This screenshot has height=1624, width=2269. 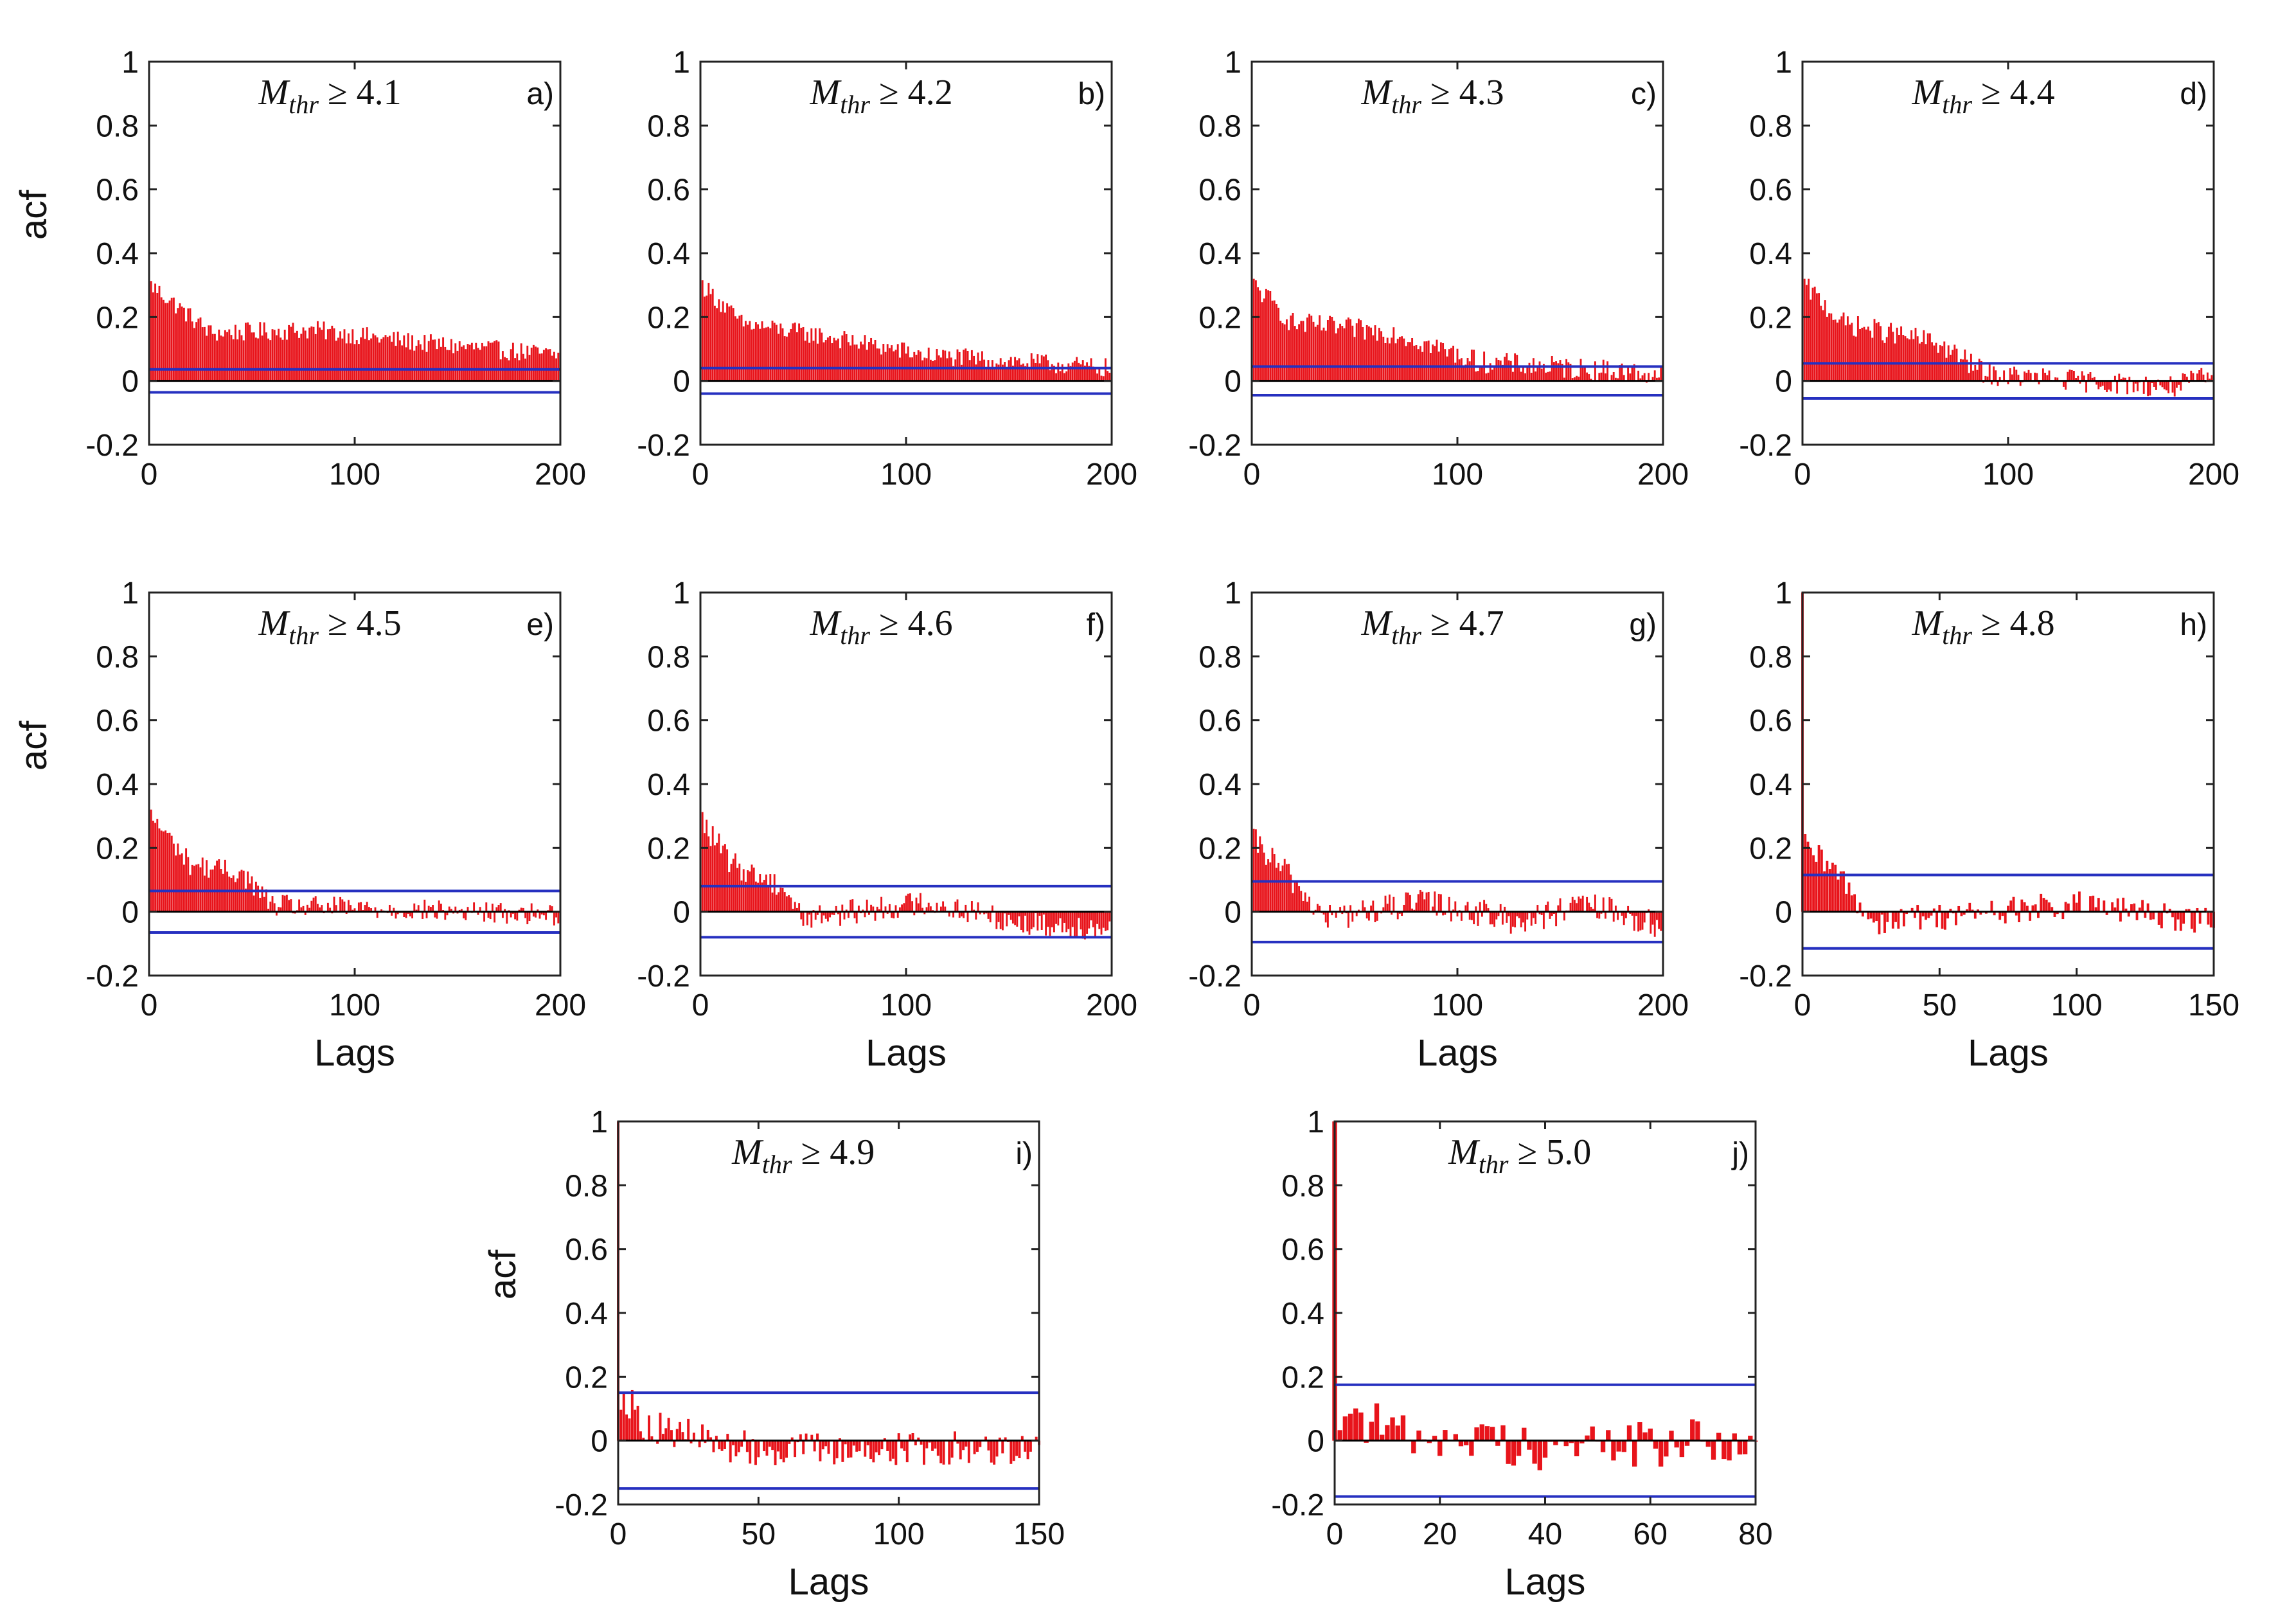 What do you see at coordinates (1457, 253) in the screenshot?
I see `axes-box` at bounding box center [1457, 253].